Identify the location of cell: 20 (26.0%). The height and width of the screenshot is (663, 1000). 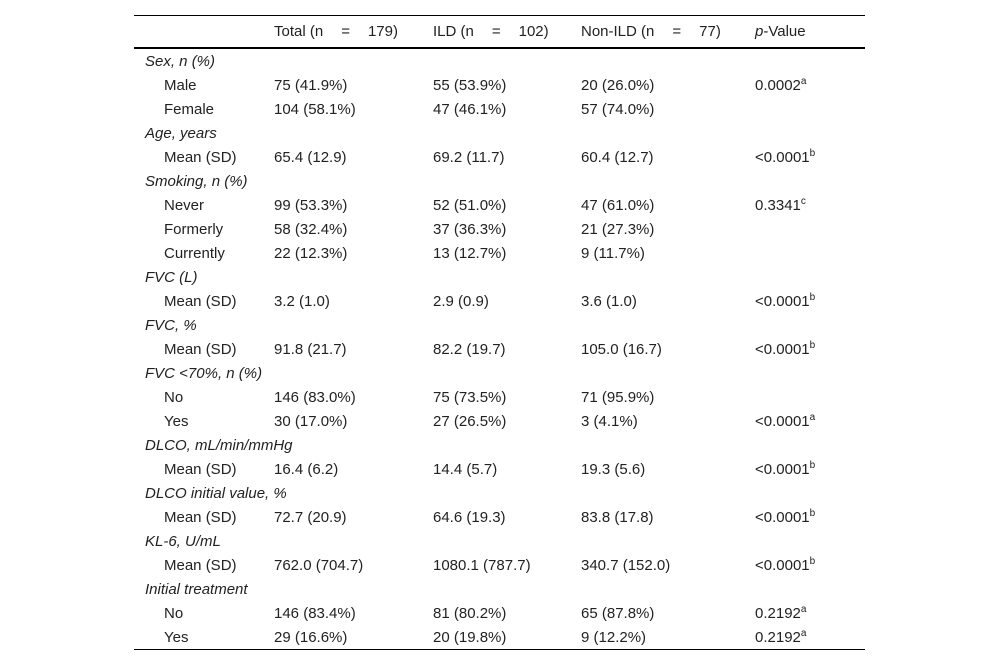
(618, 85).